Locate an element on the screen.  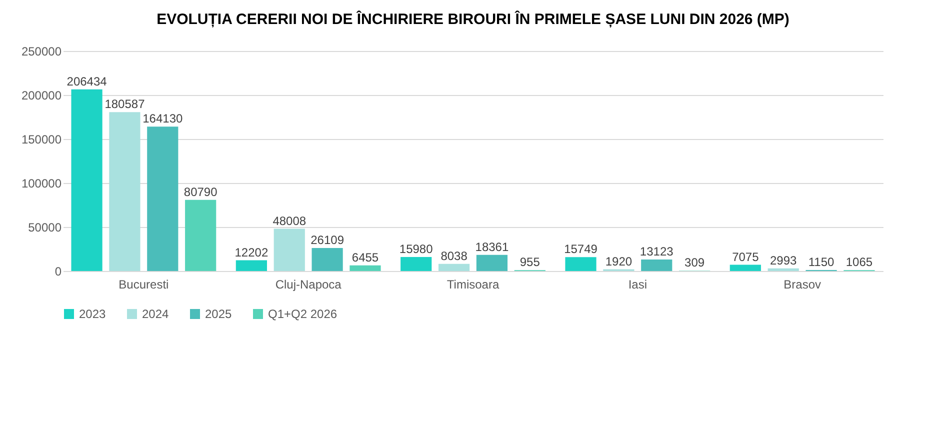
data-label: 164130 is located at coordinates (162, 119).